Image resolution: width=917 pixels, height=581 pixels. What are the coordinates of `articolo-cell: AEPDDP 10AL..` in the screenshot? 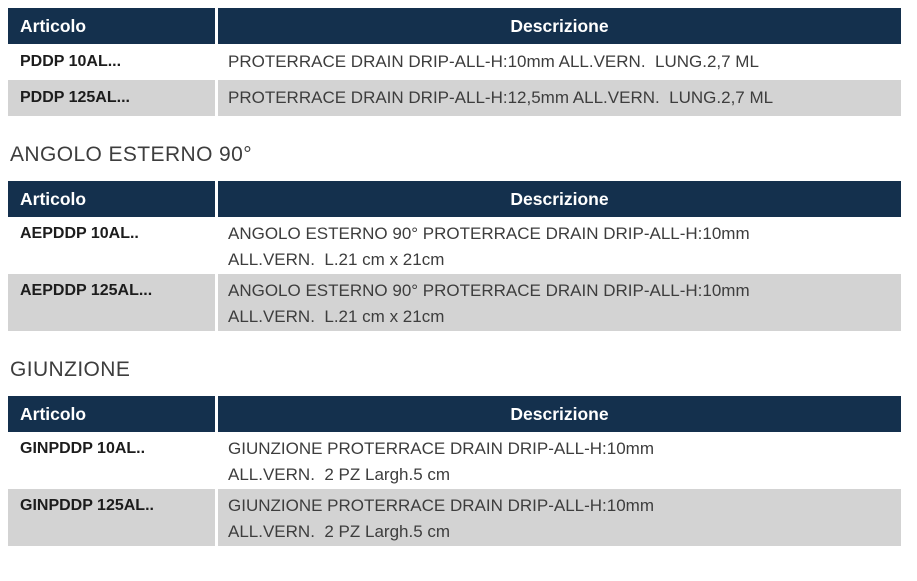 It's located at (79, 233).